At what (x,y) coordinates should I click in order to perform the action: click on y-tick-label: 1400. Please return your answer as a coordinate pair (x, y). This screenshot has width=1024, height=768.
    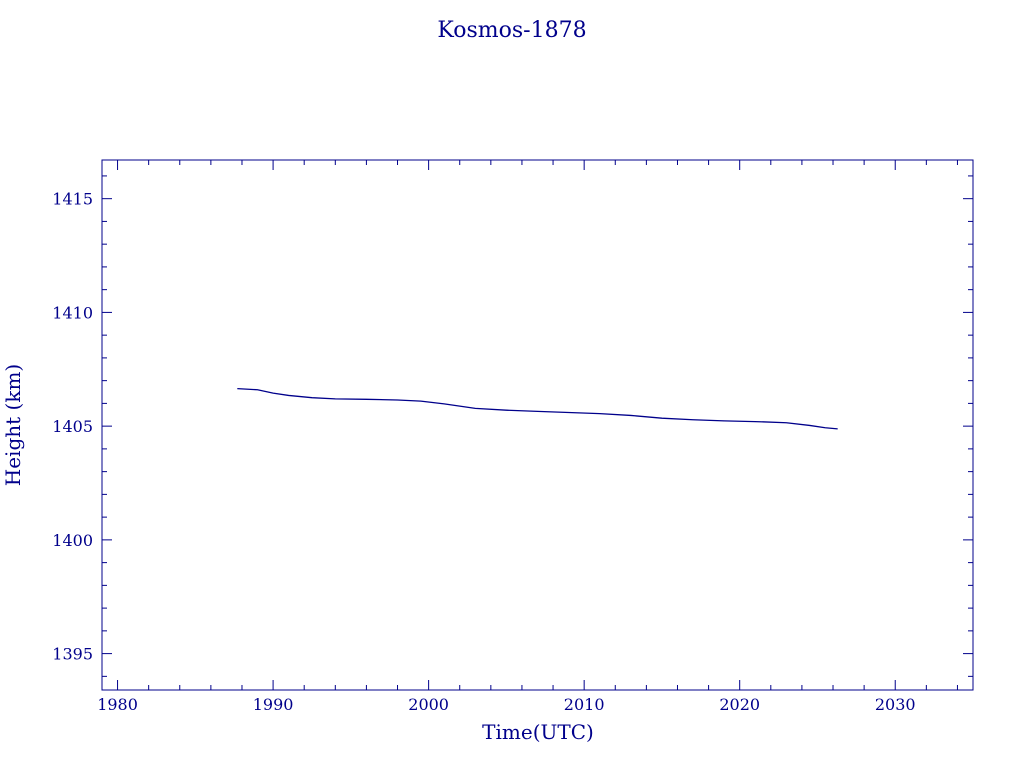
    Looking at the image, I should click on (72, 540).